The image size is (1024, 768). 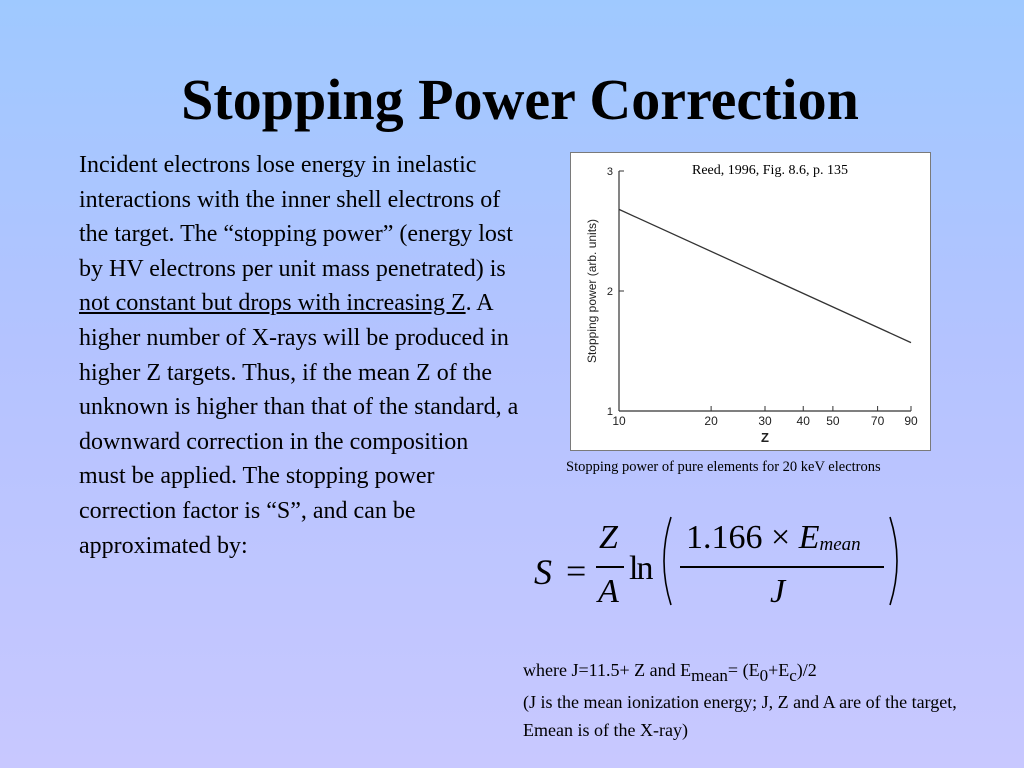 What do you see at coordinates (610, 172) in the screenshot?
I see `y-tick-label: 3` at bounding box center [610, 172].